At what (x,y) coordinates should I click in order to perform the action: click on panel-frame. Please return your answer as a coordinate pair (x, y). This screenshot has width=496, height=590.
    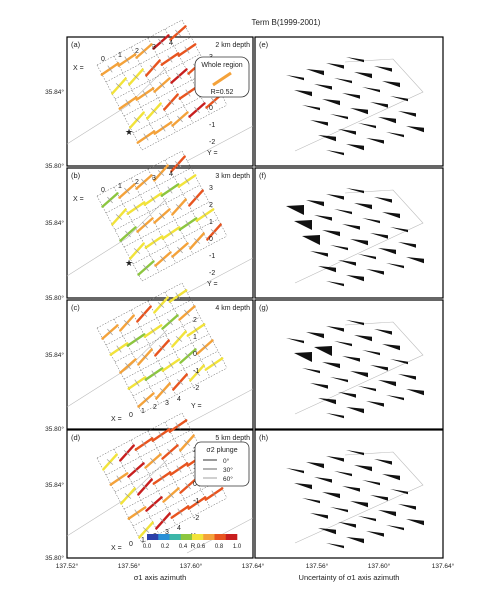
    Looking at the image, I should click on (160, 364).